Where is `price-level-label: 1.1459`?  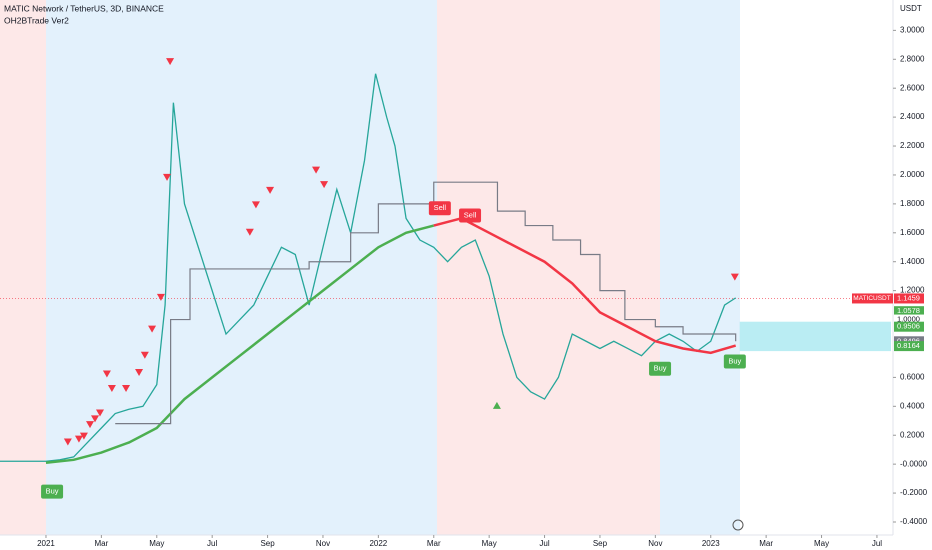
price-level-label: 1.1459 is located at coordinates (908, 297).